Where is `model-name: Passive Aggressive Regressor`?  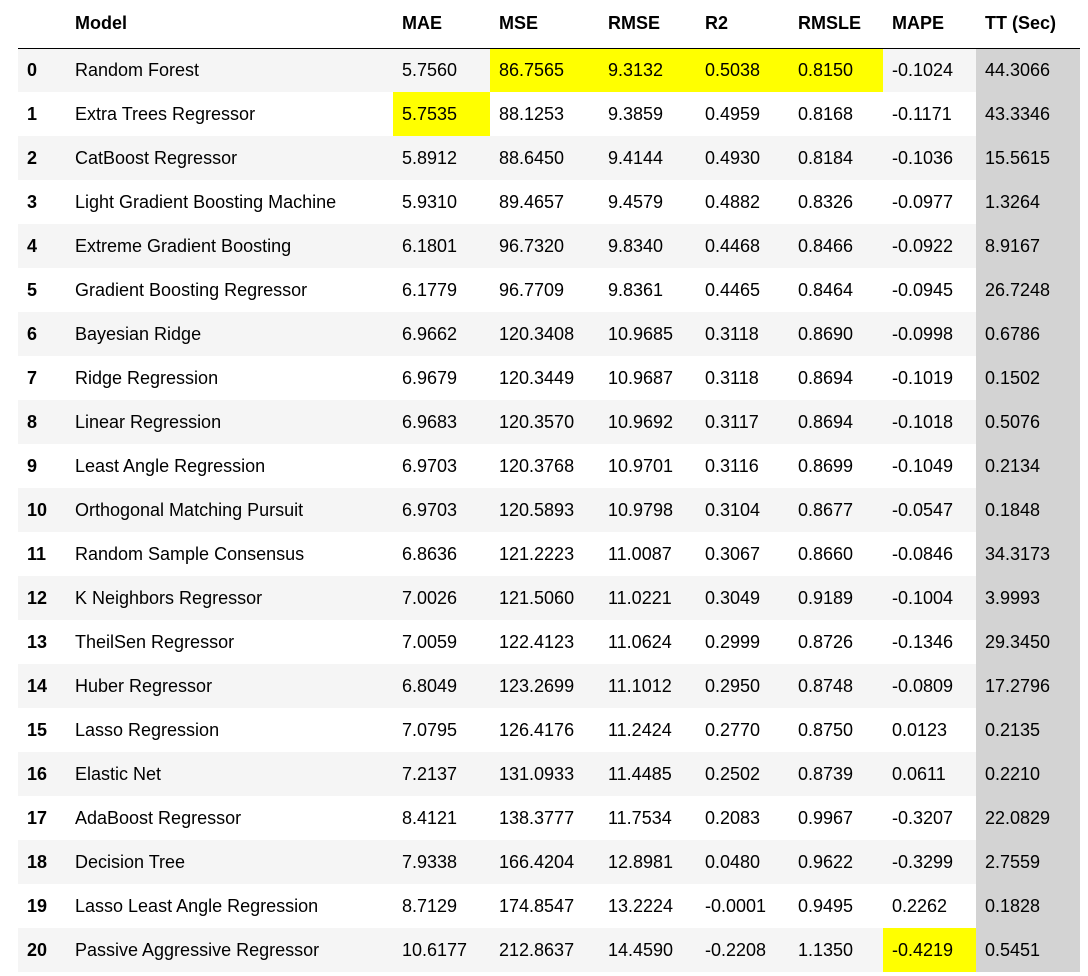
model-name: Passive Aggressive Regressor is located at coordinates (197, 949).